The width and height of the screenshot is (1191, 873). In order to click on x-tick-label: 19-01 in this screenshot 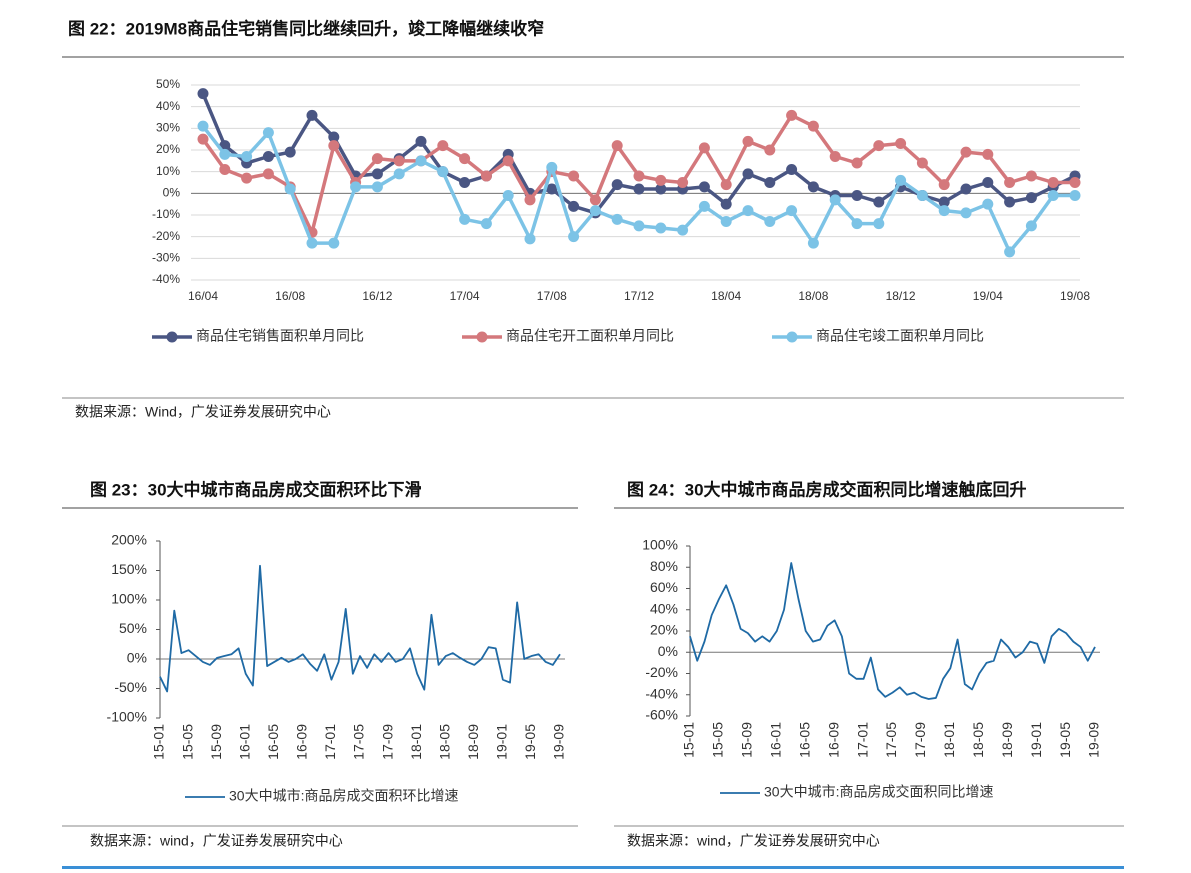, I will do `click(1036, 740)`.